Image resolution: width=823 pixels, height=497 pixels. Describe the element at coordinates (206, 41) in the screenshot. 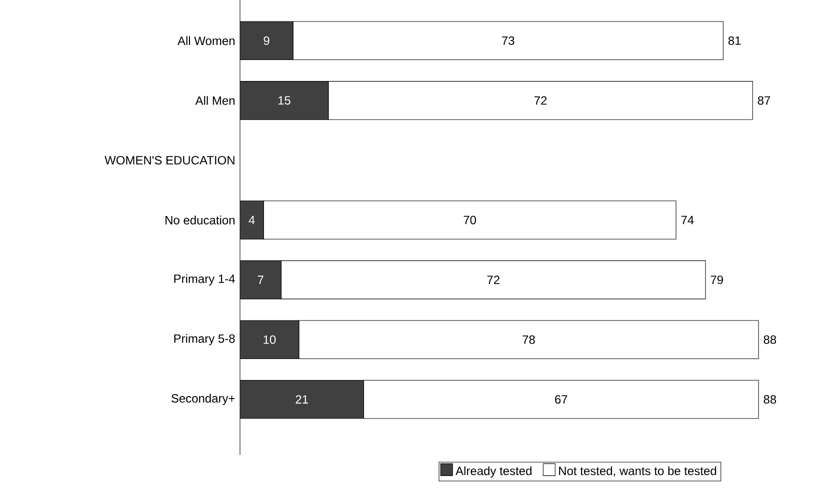

I see `y-tick-label: All Women` at that location.